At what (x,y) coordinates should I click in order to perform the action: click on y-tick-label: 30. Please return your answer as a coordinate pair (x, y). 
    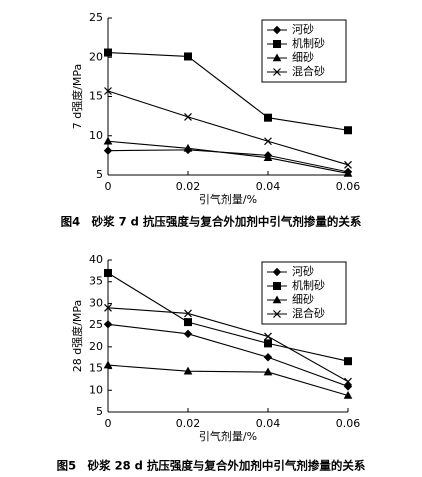
    Looking at the image, I should click on (96, 302).